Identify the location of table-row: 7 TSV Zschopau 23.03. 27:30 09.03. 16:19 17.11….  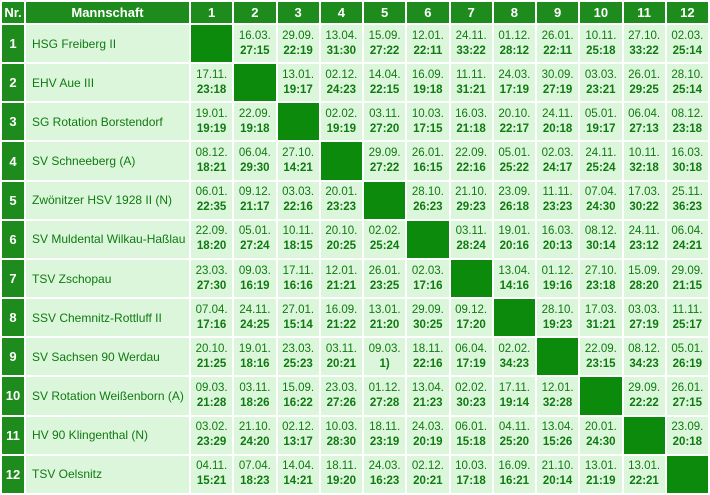
(355, 278).